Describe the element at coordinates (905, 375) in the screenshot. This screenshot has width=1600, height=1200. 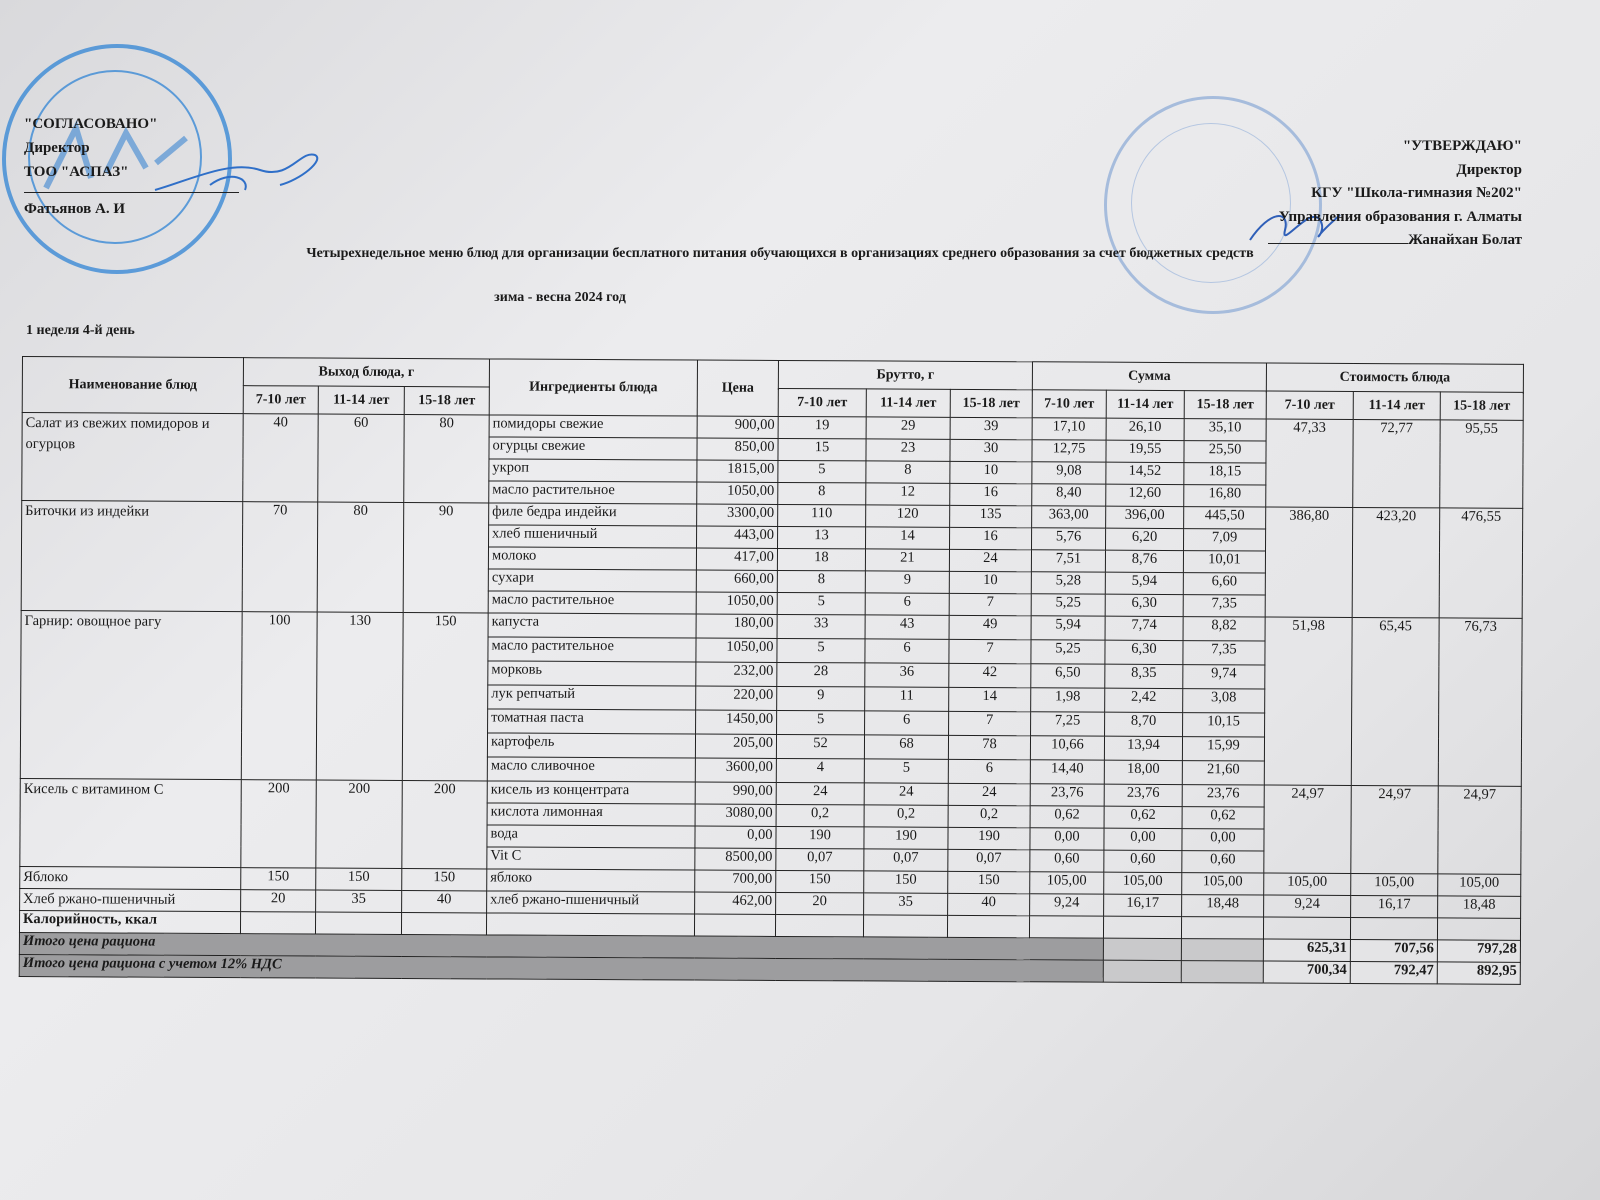
I see `header-brutto: Брутто, г` at that location.